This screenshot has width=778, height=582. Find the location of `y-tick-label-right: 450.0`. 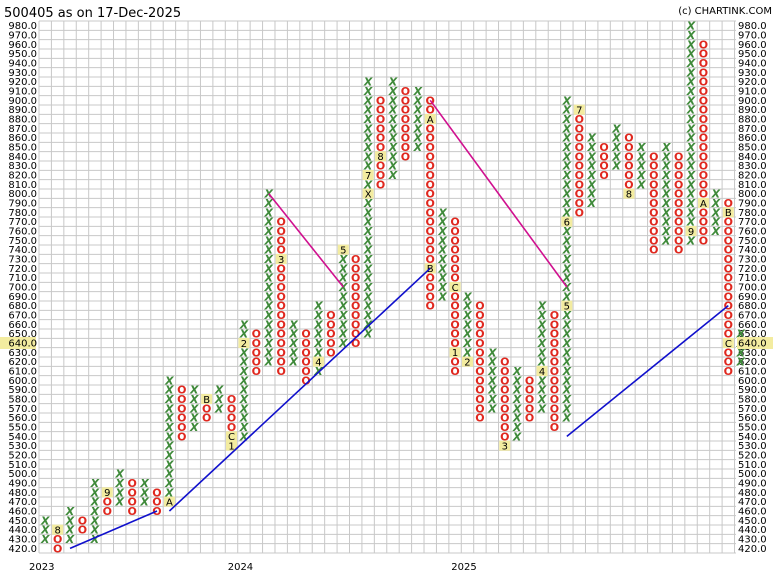

y-tick-label-right: 450.0 is located at coordinates (752, 521).